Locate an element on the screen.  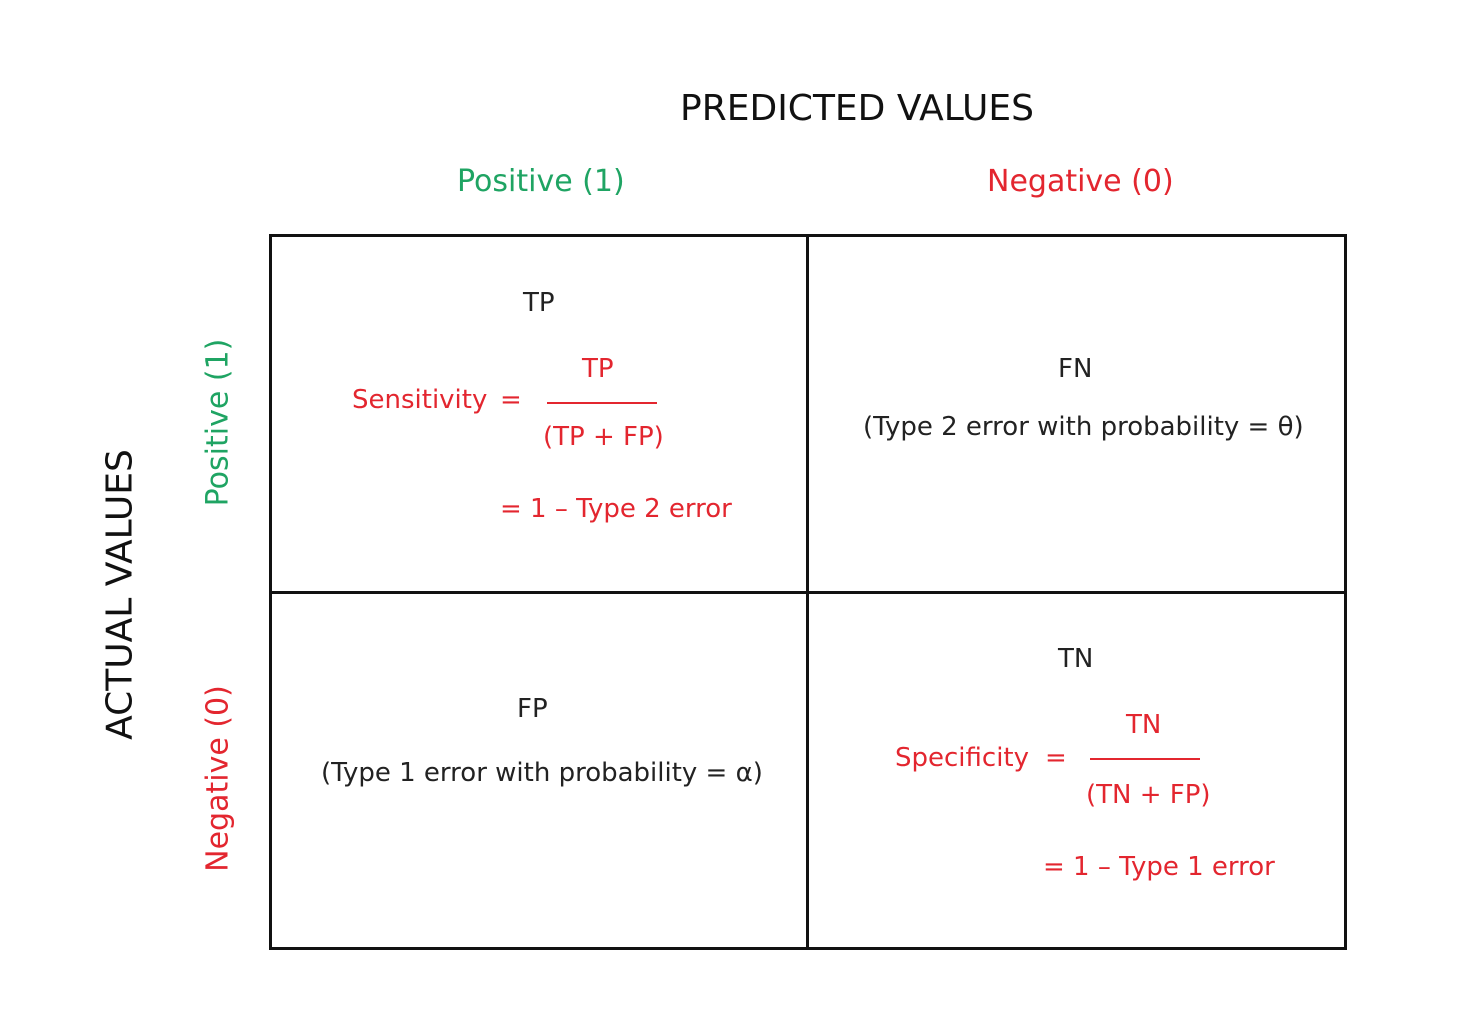
specificity-equals: = is located at coordinates (1056, 758).